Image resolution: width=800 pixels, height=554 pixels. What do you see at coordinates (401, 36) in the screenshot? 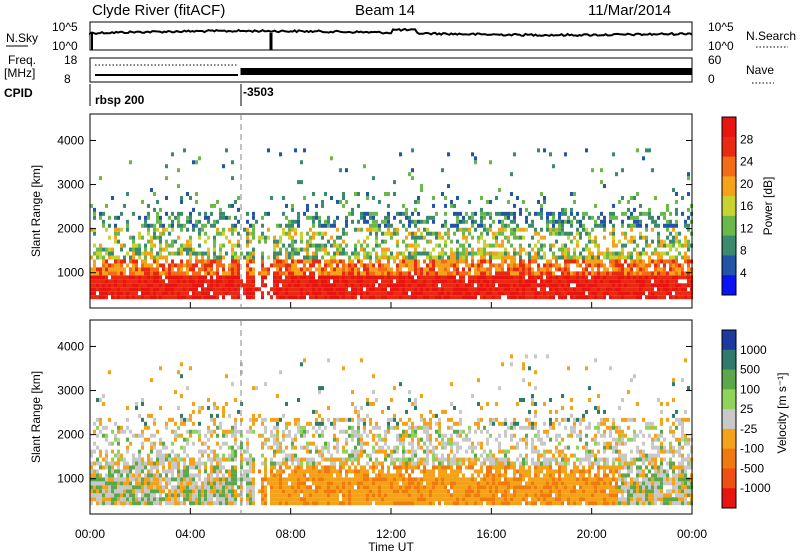
I see `nsky-panel: N.Sky 10^5 10^0 10^5 10^0 N.Search` at bounding box center [401, 36].